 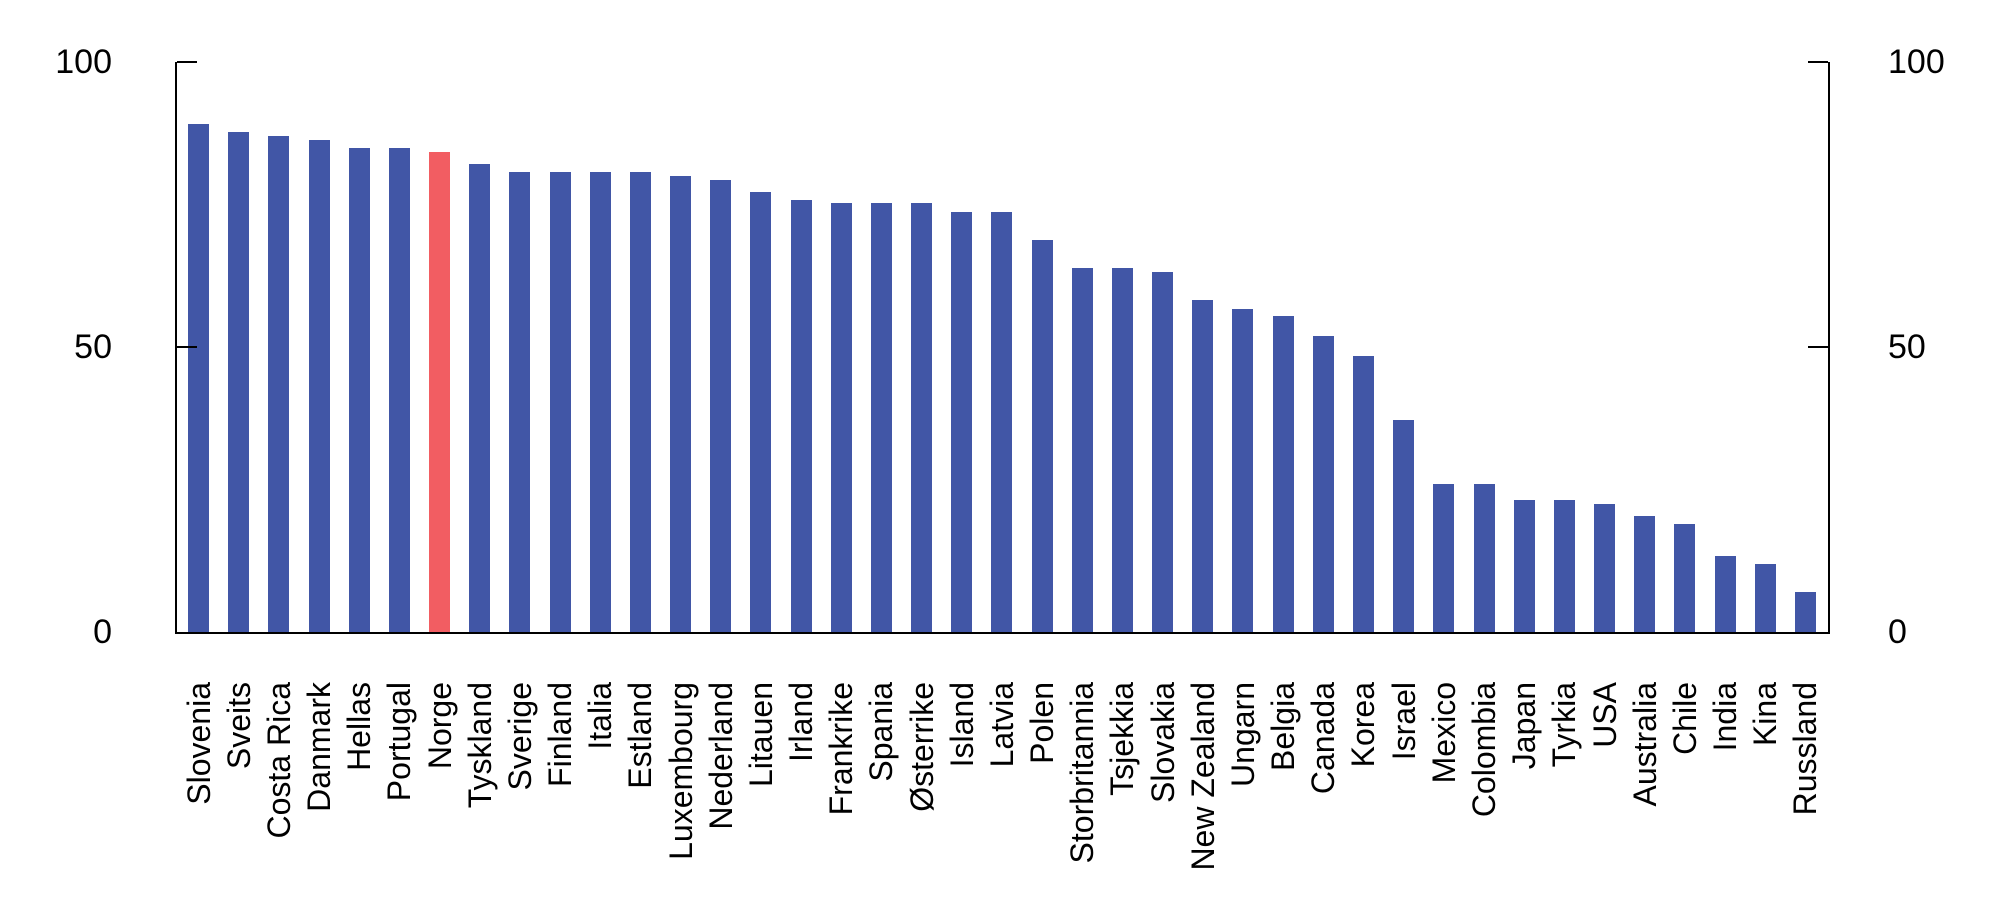 What do you see at coordinates (640, 735) in the screenshot?
I see `x-tick-label-estland: Estland` at bounding box center [640, 735].